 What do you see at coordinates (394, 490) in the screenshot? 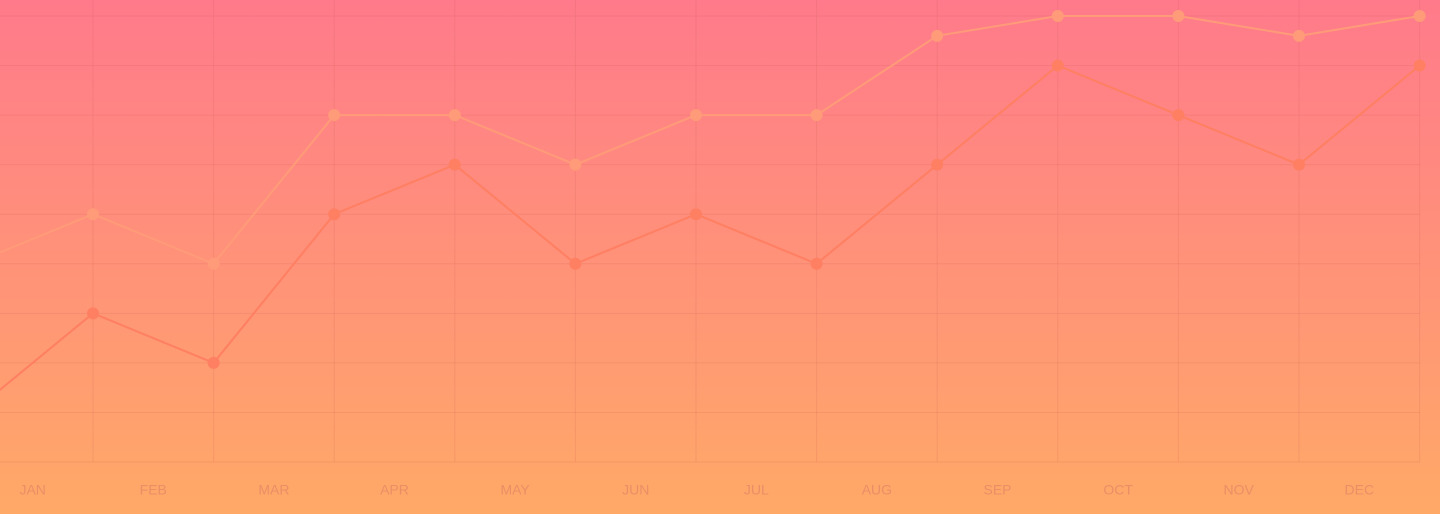
I see `x-tick-label: APR` at bounding box center [394, 490].